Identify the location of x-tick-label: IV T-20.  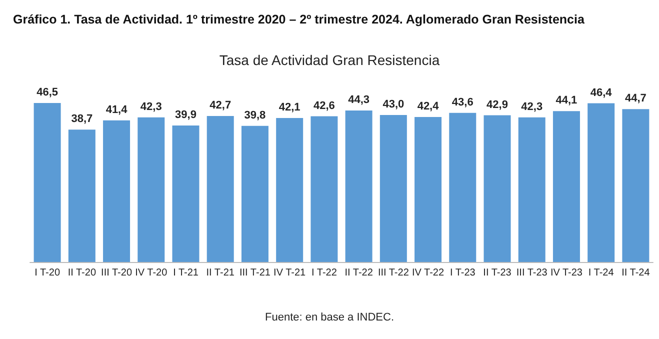
(151, 273).